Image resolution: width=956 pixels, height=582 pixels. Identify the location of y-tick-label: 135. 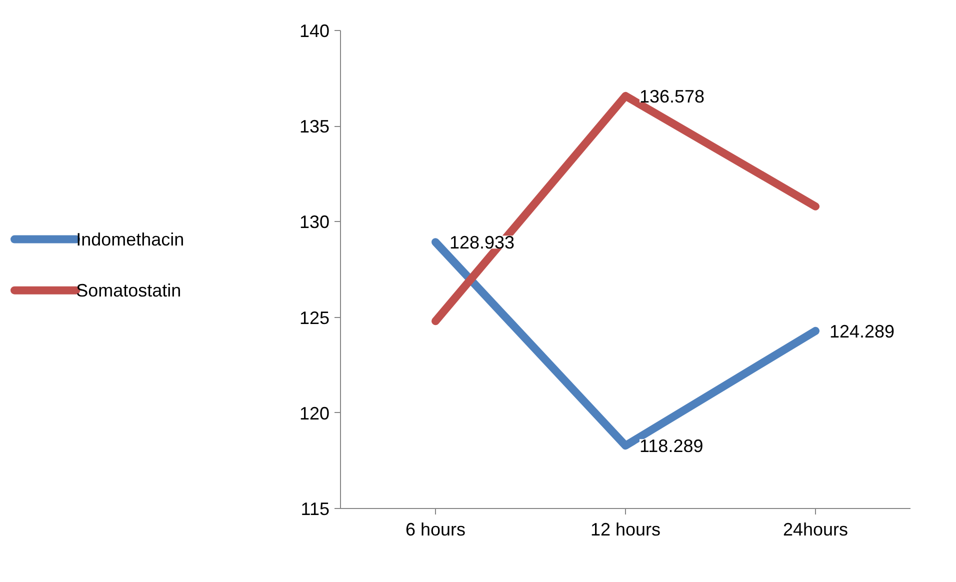
(314, 126).